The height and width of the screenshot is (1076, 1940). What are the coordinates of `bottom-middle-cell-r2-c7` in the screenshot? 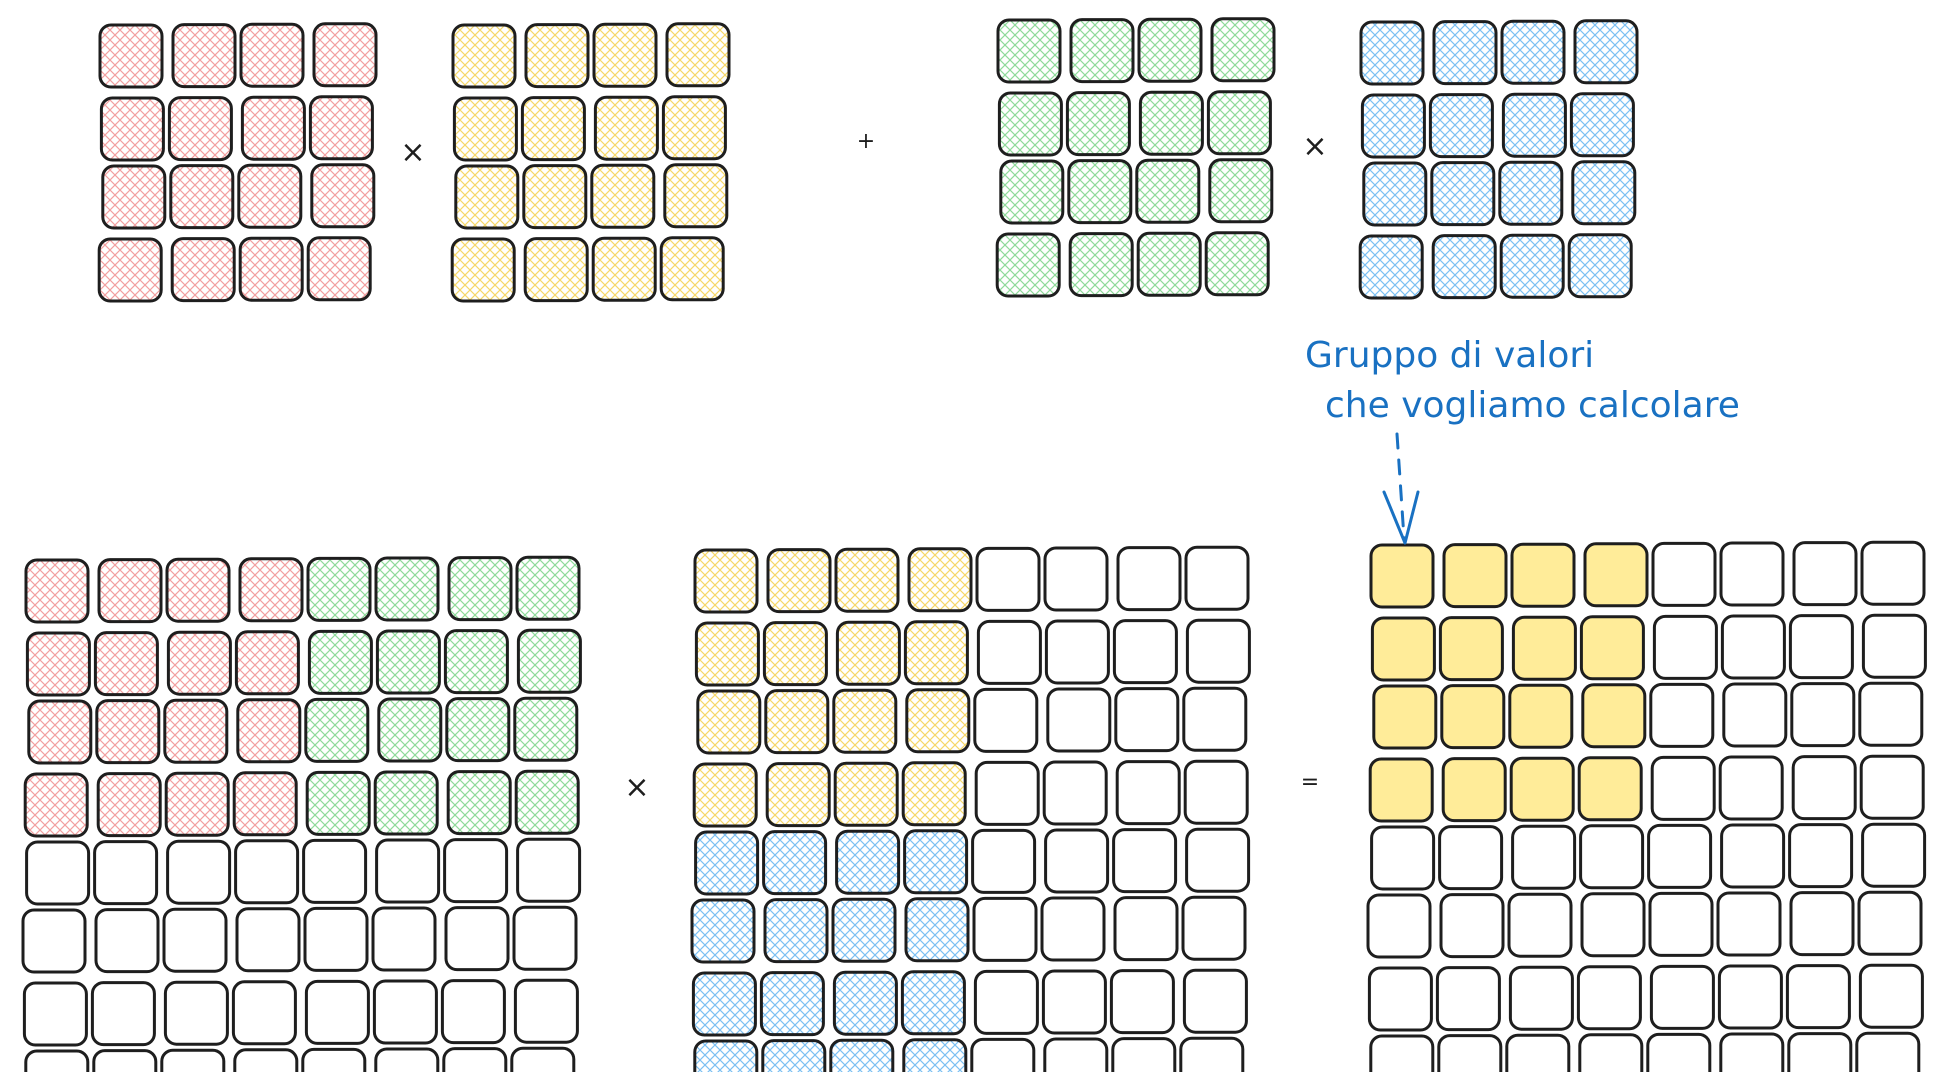 It's located at (1215, 719).